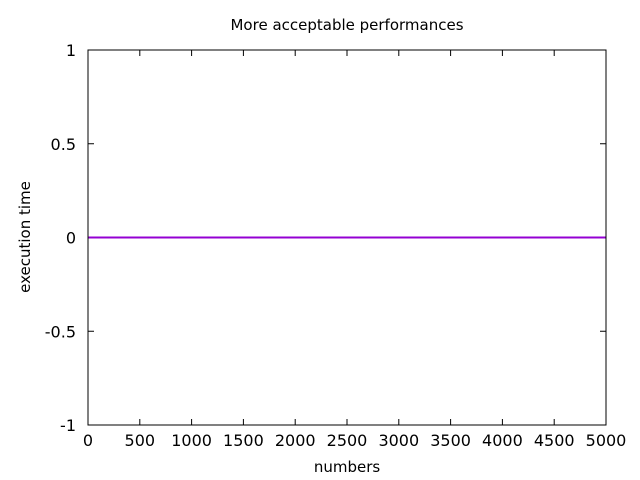  I want to click on x-tick-label: 3000, so click(398, 440).